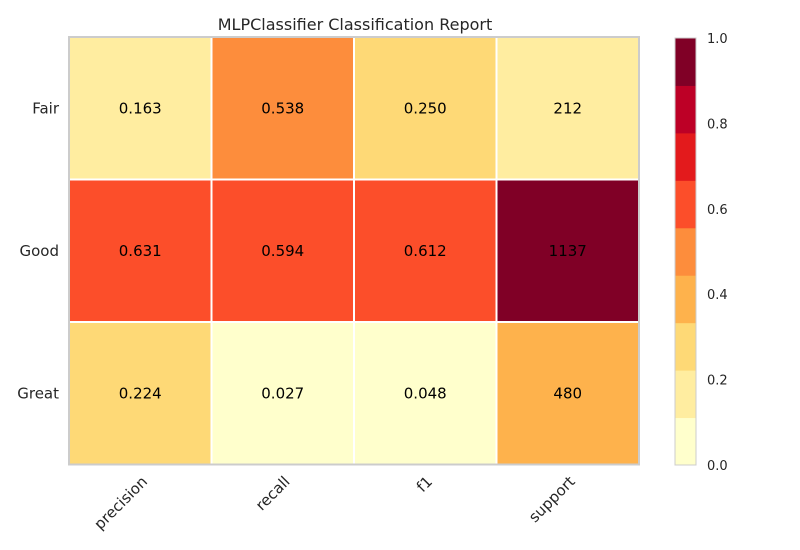 The height and width of the screenshot is (550, 800). What do you see at coordinates (140, 251) in the screenshot?
I see `cell-value-label: 0.631` at bounding box center [140, 251].